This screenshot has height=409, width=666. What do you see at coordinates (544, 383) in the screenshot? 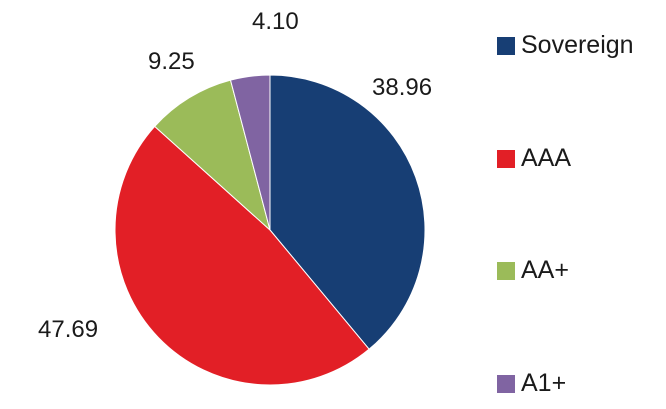
I see `legend-label: A1+` at bounding box center [544, 383].